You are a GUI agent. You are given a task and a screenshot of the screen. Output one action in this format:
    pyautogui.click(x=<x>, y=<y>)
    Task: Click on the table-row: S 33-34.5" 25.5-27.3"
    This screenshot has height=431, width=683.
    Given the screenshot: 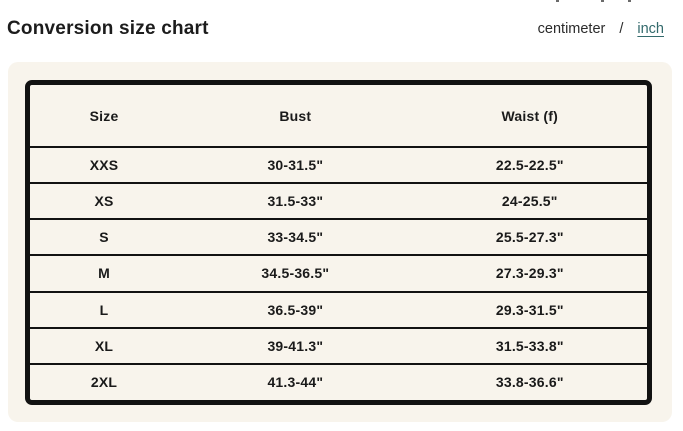 What is the action you would take?
    pyautogui.click(x=338, y=237)
    